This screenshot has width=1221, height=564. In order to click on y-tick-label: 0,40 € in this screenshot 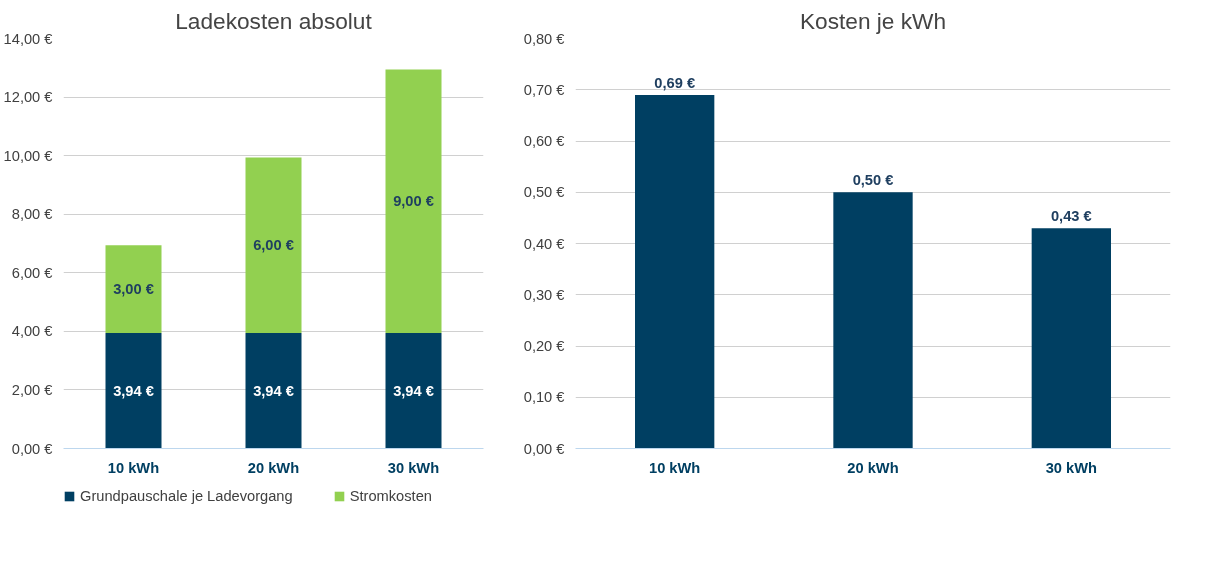, I will do `click(544, 243)`.